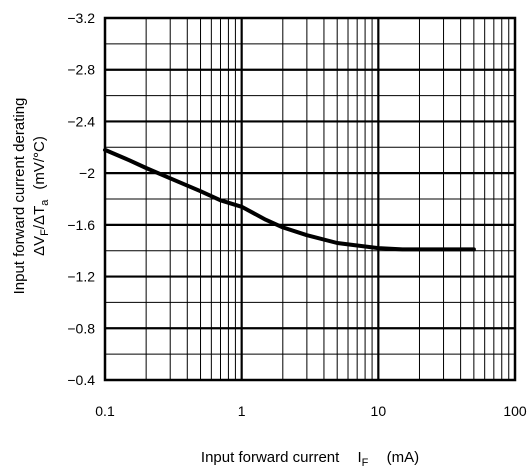 This screenshot has height=472, width=527. What do you see at coordinates (19, 196) in the screenshot?
I see `y-axis-title-line1: Input forward current derating` at bounding box center [19, 196].